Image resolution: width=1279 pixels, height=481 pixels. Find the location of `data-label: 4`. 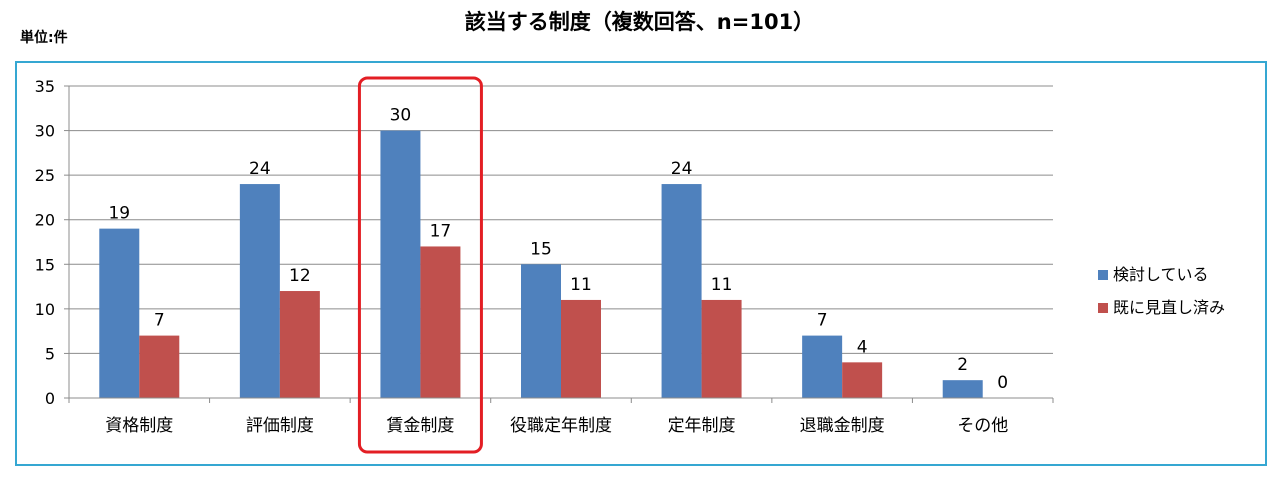

data-label: 4 is located at coordinates (862, 347).